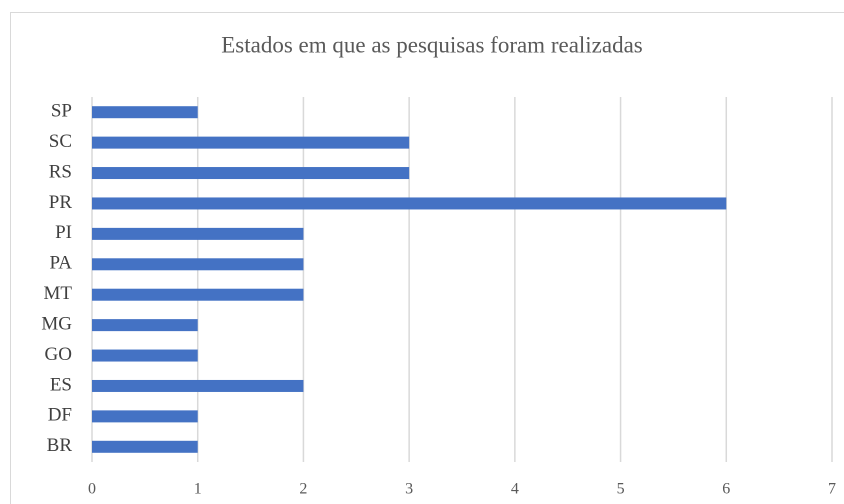 This screenshot has height=504, width=844. What do you see at coordinates (58, 293) in the screenshot?
I see `y-tick-label: MT` at bounding box center [58, 293].